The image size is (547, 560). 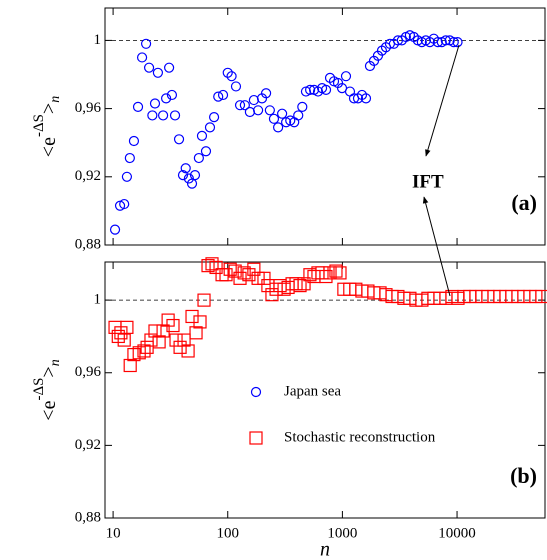 I want to click on x-tick-label: 10000, so click(x=457, y=533).